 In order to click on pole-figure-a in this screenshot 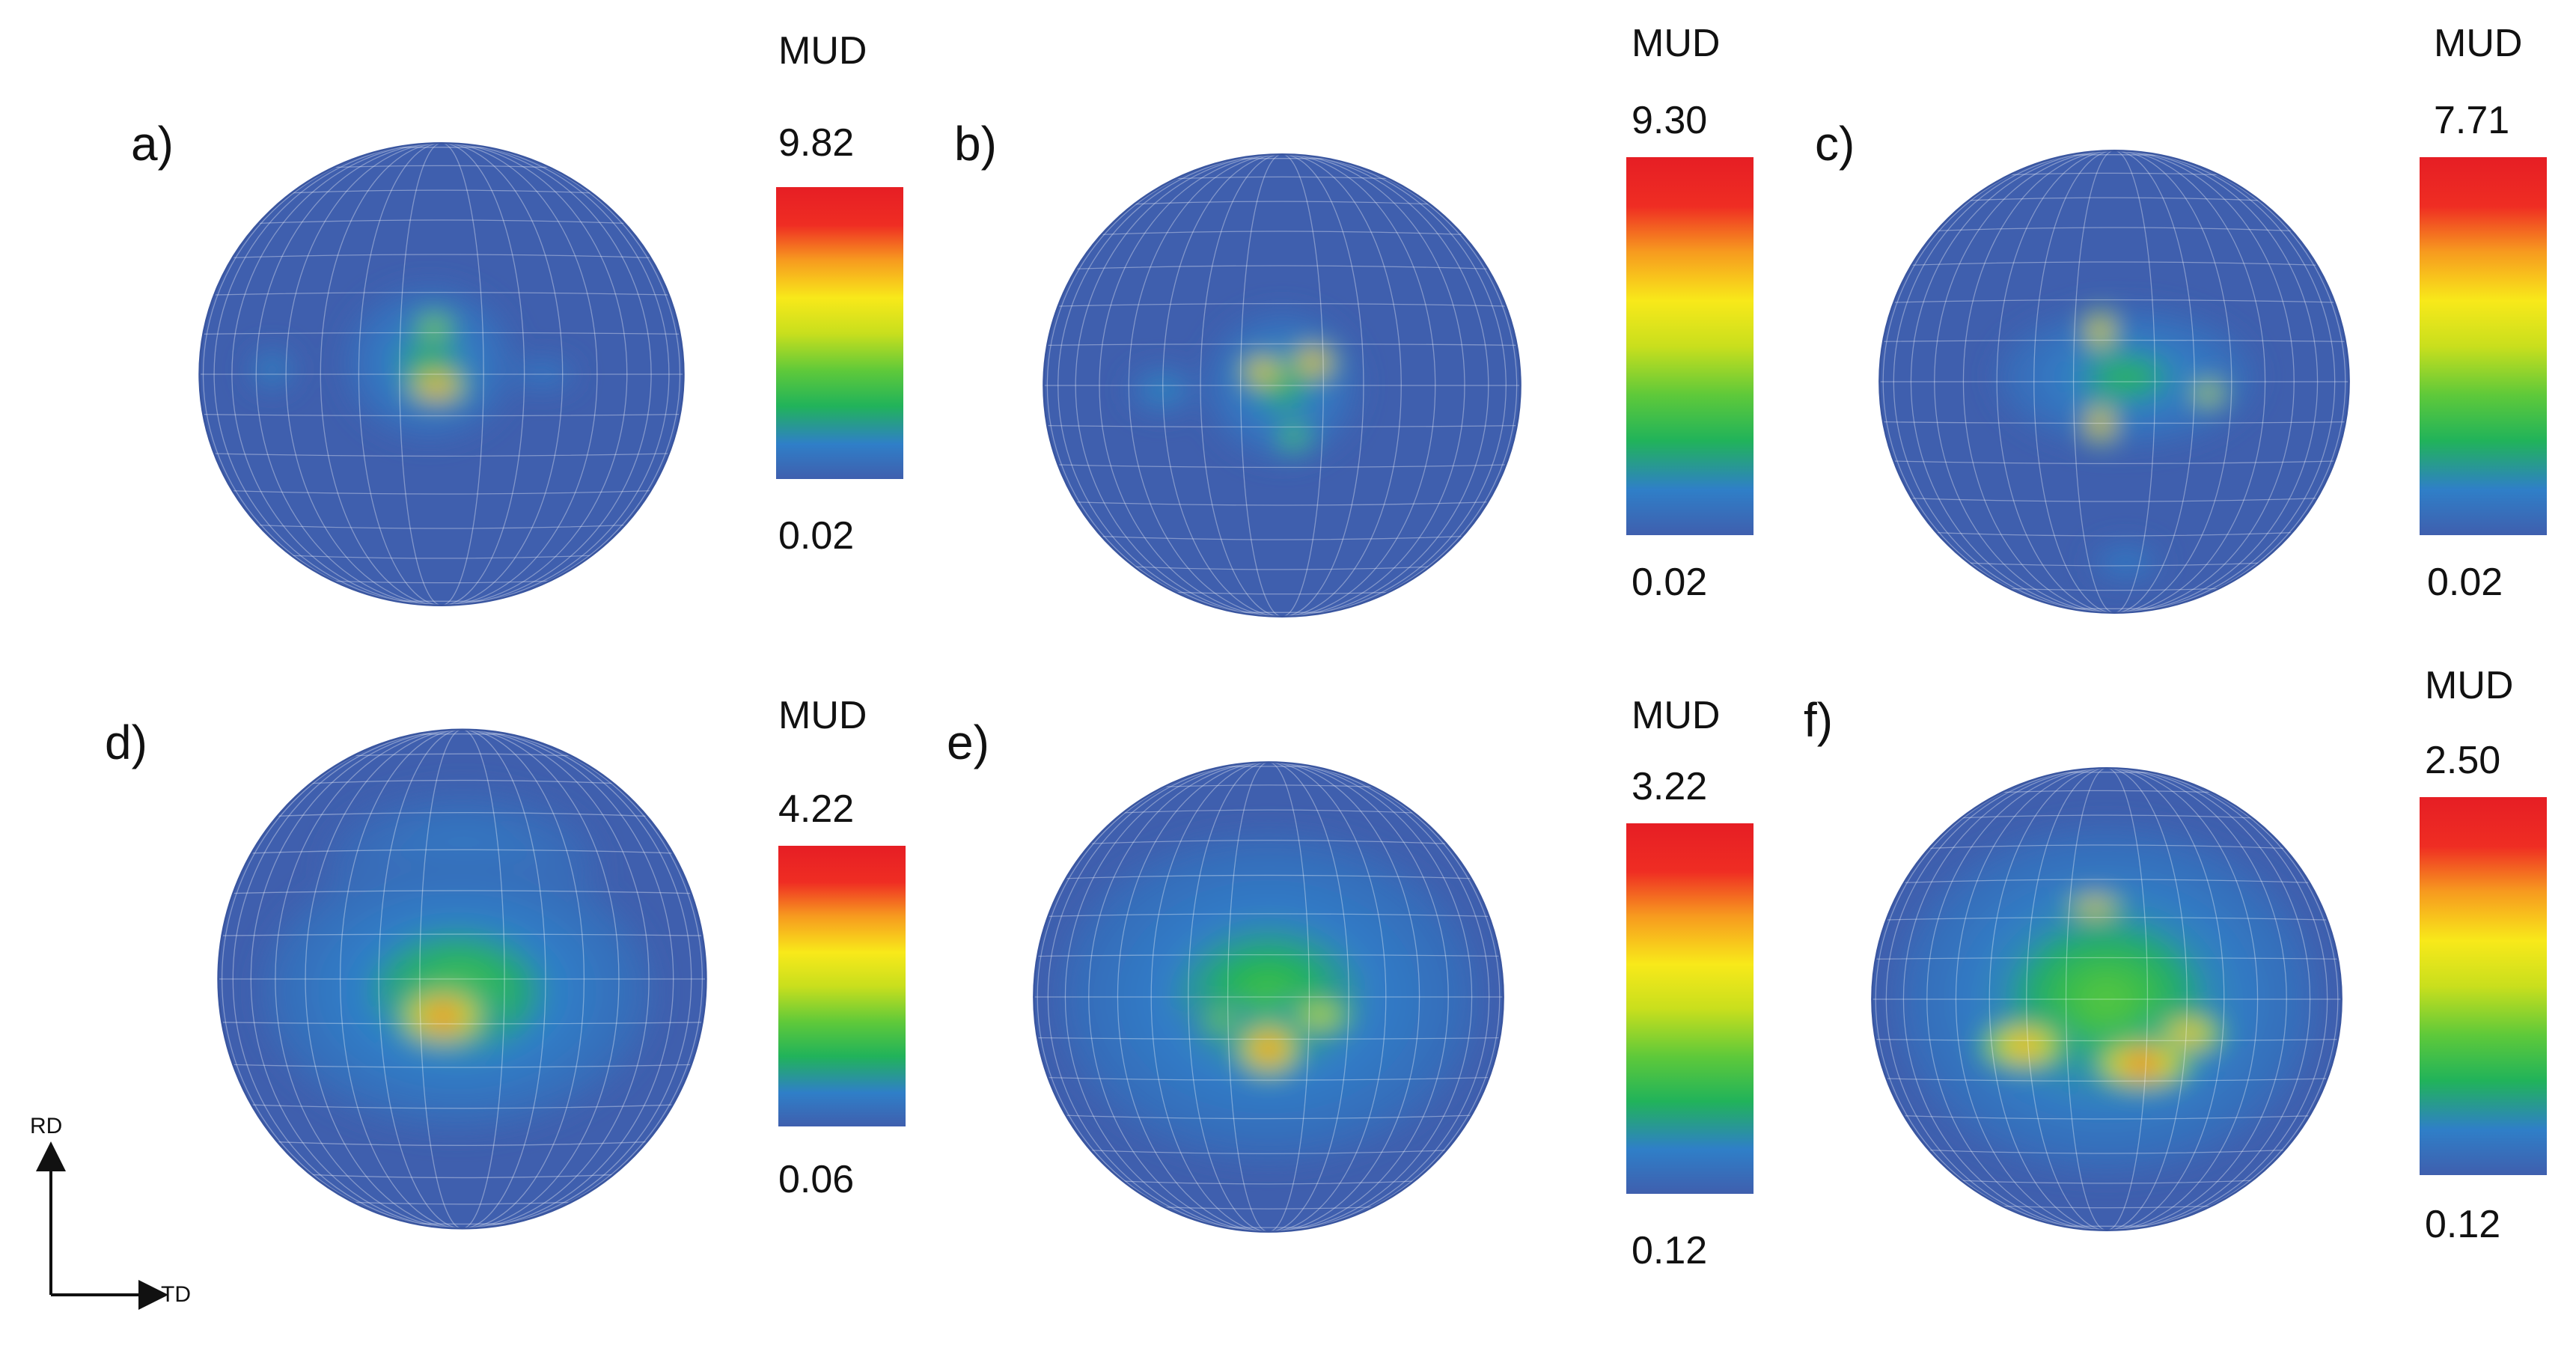, I will do `click(442, 374)`.